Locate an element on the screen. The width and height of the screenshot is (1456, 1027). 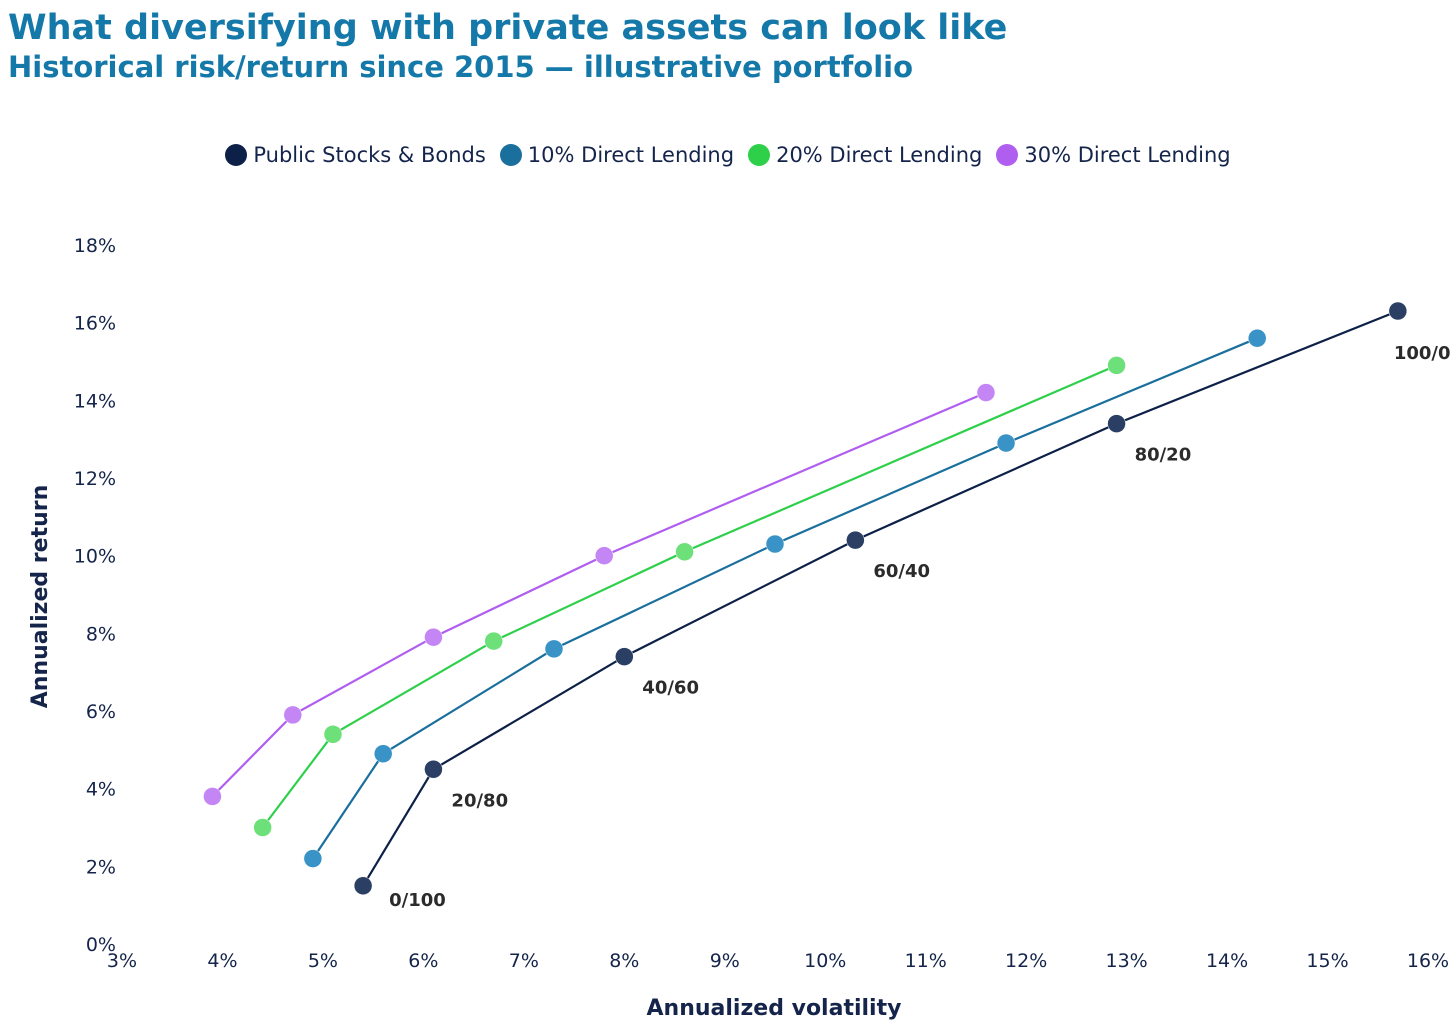
y-tick-label: 6% is located at coordinates (101, 712).